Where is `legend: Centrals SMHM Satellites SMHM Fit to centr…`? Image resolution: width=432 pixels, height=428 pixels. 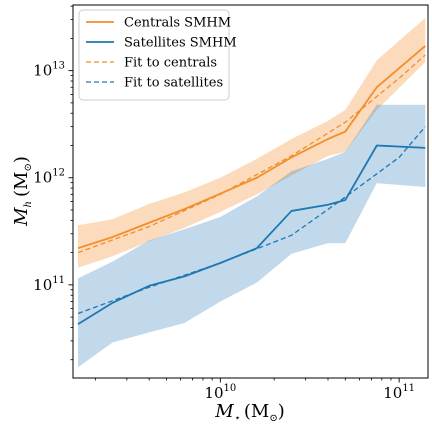
legend: Centrals SMHM Satellites SMHM Fit to centr… is located at coordinates (157, 55).